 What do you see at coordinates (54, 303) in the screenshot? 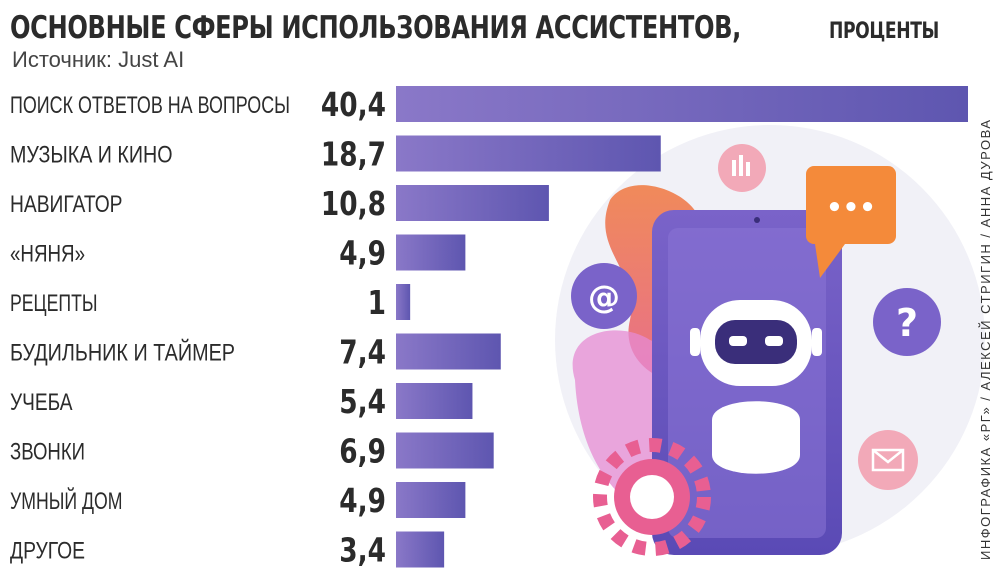
I see `category-label: РЕЦЕПТЫ` at bounding box center [54, 303].